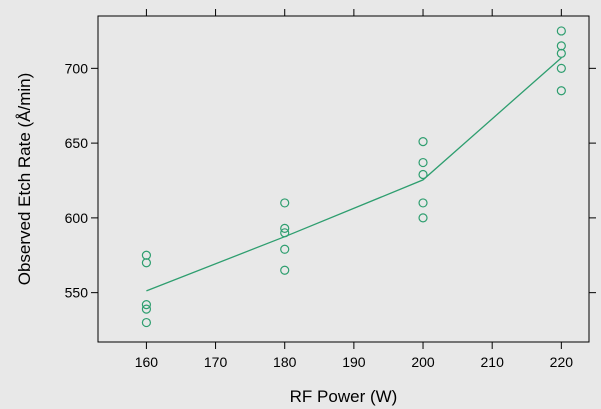  Describe the element at coordinates (77, 143) in the screenshot. I see `y-tick-label: 650` at that location.